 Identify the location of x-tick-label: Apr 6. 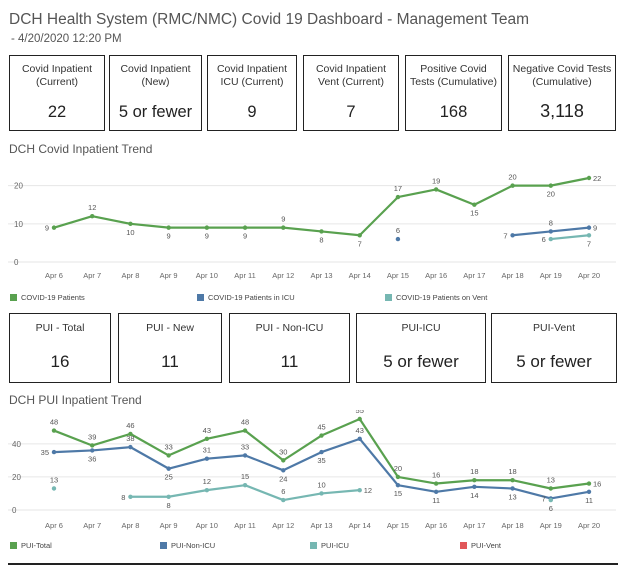
(54, 525).